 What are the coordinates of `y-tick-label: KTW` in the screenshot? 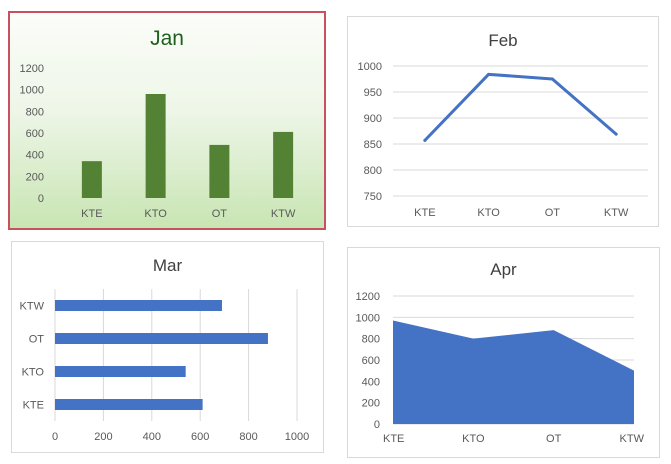 It's located at (32, 307).